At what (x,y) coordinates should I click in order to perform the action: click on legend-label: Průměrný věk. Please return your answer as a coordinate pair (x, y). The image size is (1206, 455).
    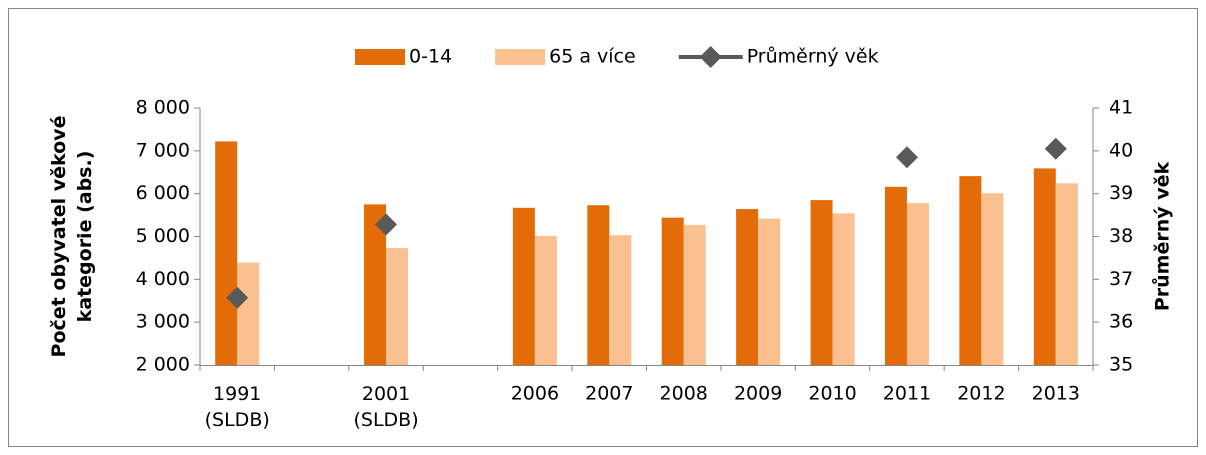
    Looking at the image, I should click on (813, 57).